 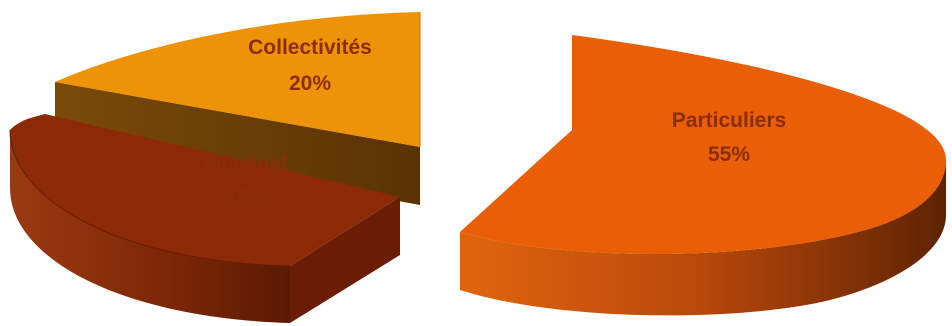 What do you see at coordinates (310, 83) in the screenshot?
I see `value-collectivites: 20%` at bounding box center [310, 83].